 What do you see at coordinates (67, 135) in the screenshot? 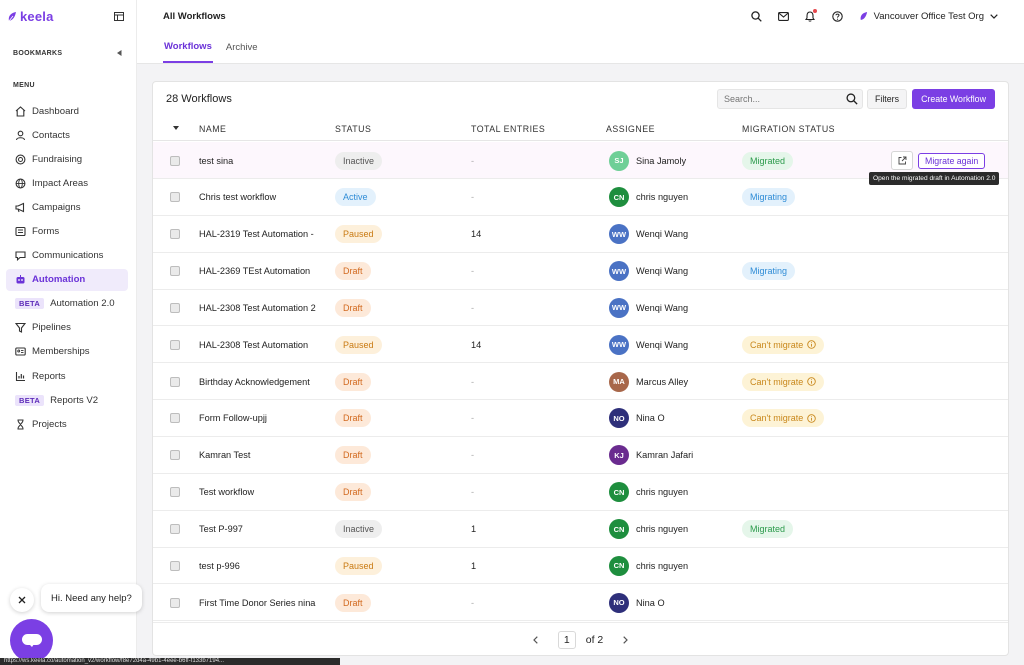
I see `sidebar-item-contacts: Contacts` at bounding box center [67, 135].